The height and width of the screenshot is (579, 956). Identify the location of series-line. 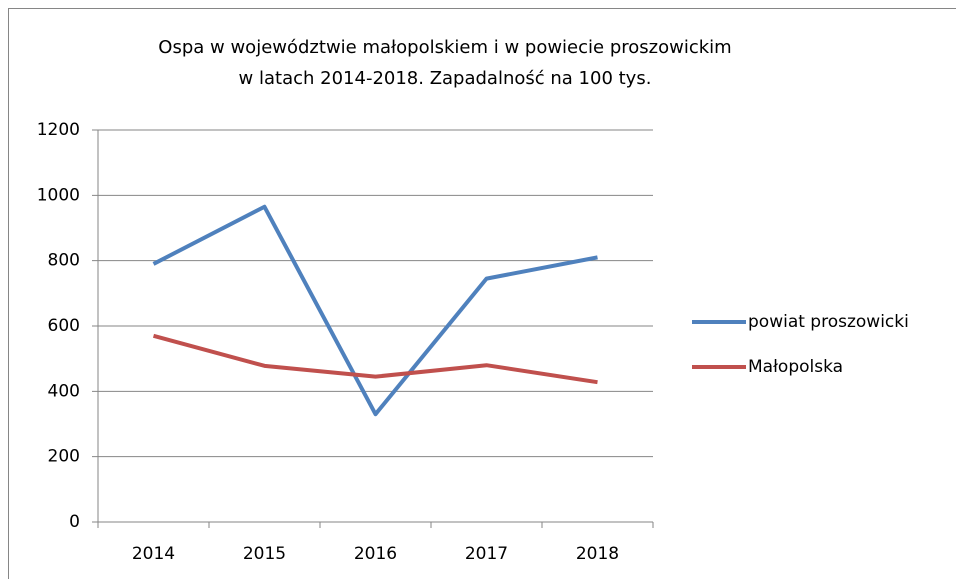
(375, 359).